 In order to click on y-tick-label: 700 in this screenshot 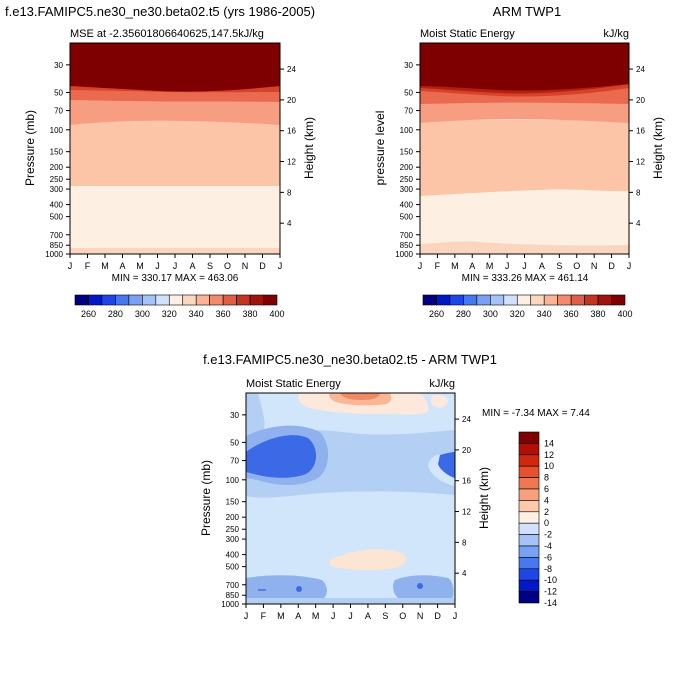, I will do `click(407, 235)`.